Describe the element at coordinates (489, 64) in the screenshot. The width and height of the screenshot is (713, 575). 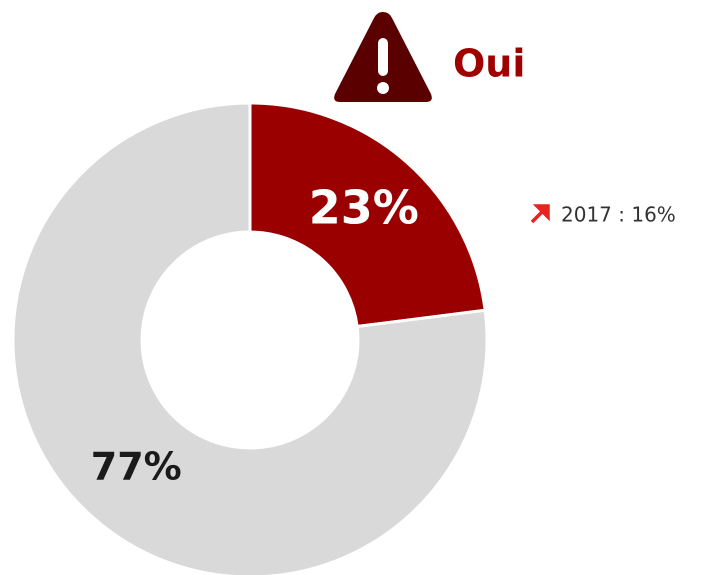
I see `category-label: Oui` at that location.